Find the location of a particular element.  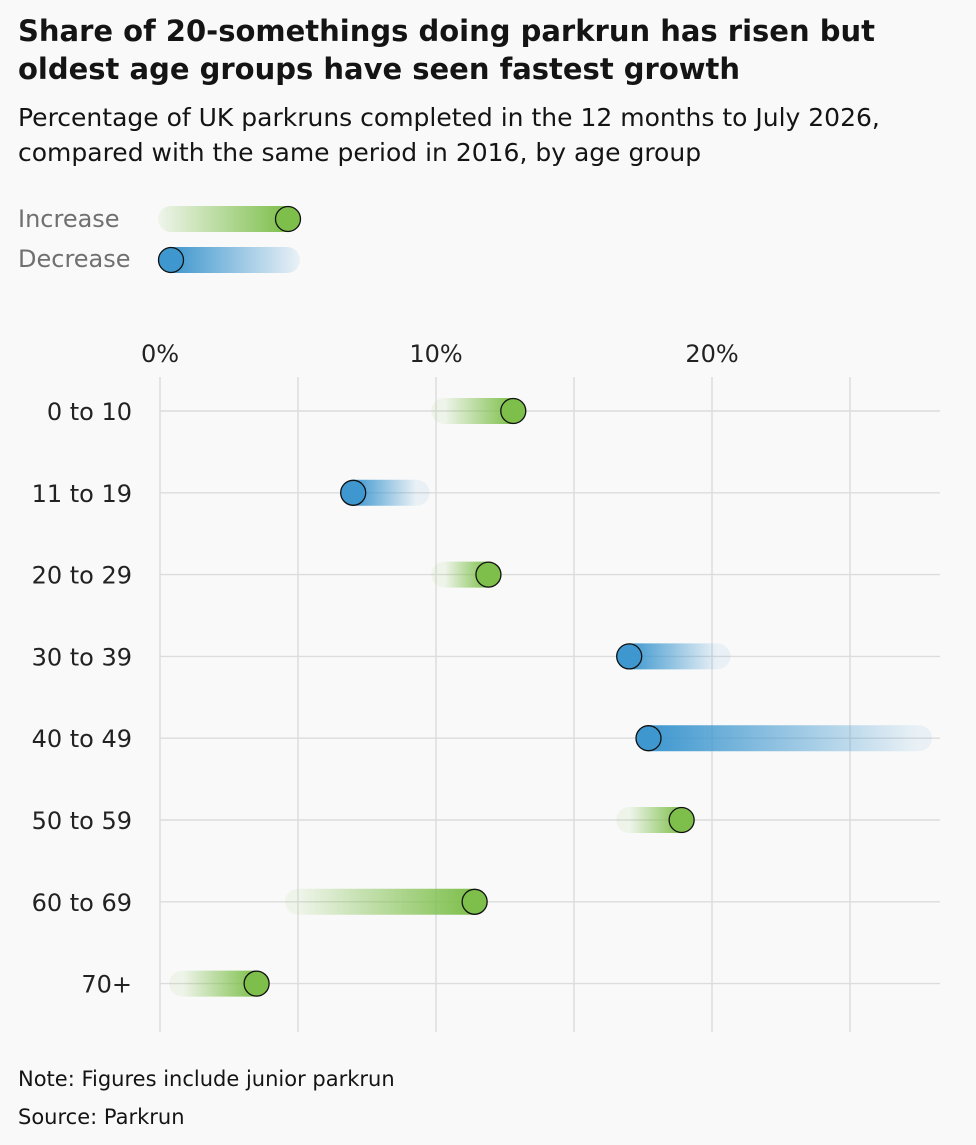

legend-decrease-dot is located at coordinates (171, 260).